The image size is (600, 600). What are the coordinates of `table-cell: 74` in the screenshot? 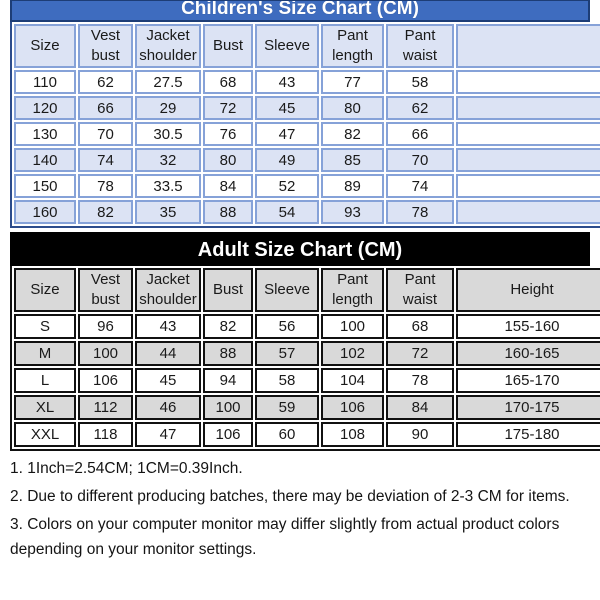 It's located at (420, 186).